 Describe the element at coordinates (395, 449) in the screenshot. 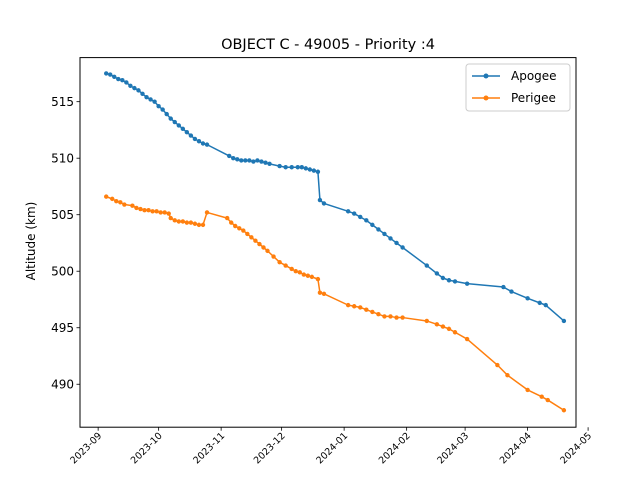

I see `x-tick-label: 2024-02` at that location.